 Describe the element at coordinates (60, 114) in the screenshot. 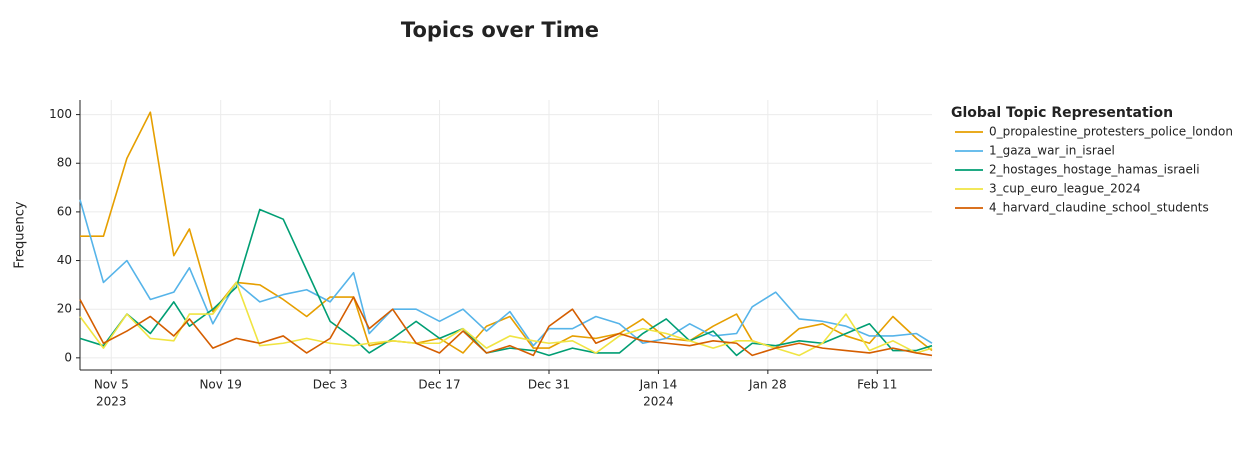

I see `y-tick-label: 100` at that location.